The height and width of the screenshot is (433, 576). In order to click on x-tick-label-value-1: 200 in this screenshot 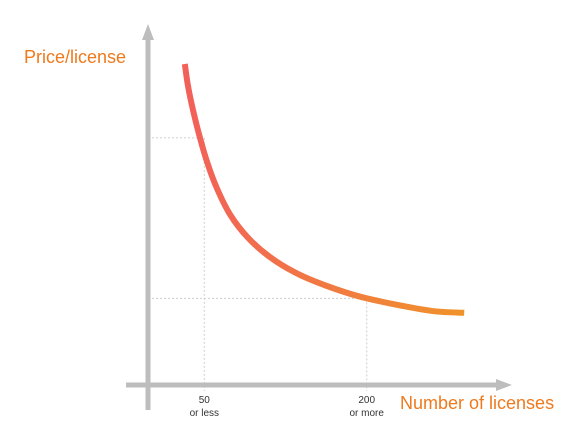, I will do `click(366, 400)`.